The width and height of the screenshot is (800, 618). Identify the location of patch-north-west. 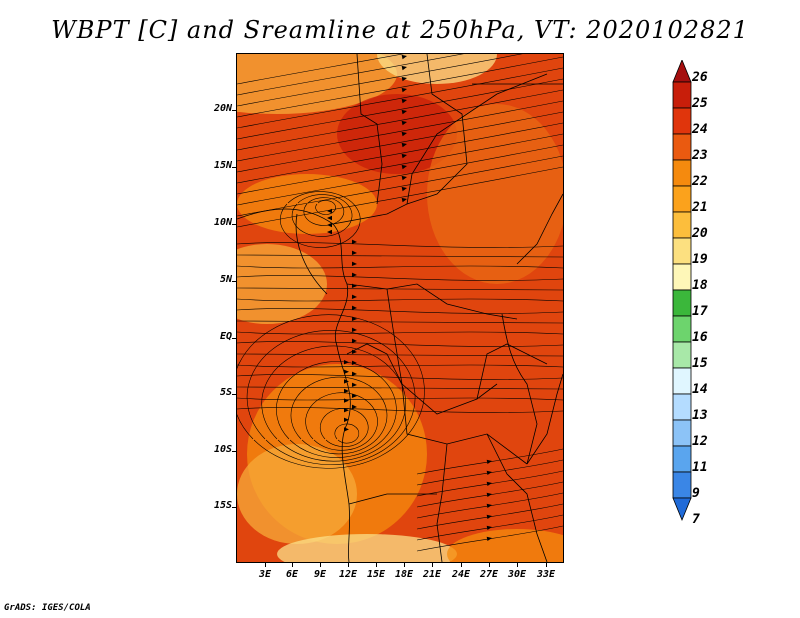
(317, 84).